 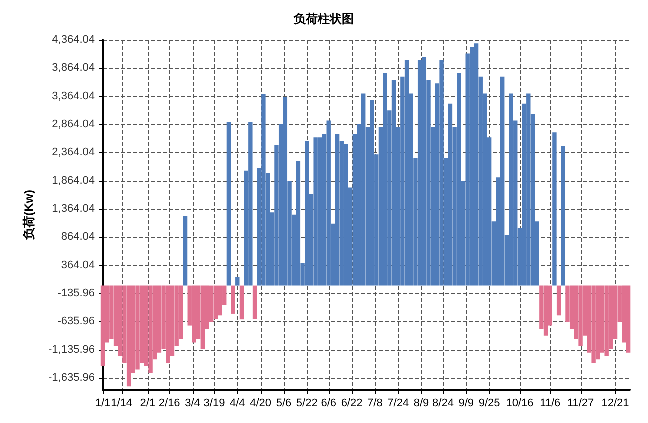 What do you see at coordinates (307, 404) in the screenshot?
I see `x-tick-label: 5/22` at bounding box center [307, 404].